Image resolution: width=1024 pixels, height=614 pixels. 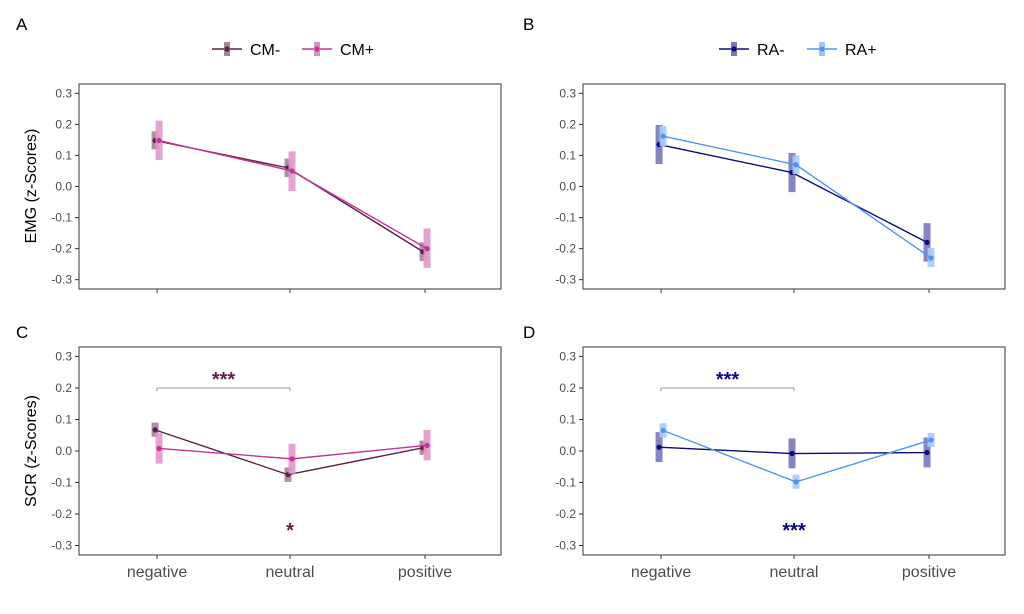 I want to click on panel-letter: D, so click(x=529, y=332).